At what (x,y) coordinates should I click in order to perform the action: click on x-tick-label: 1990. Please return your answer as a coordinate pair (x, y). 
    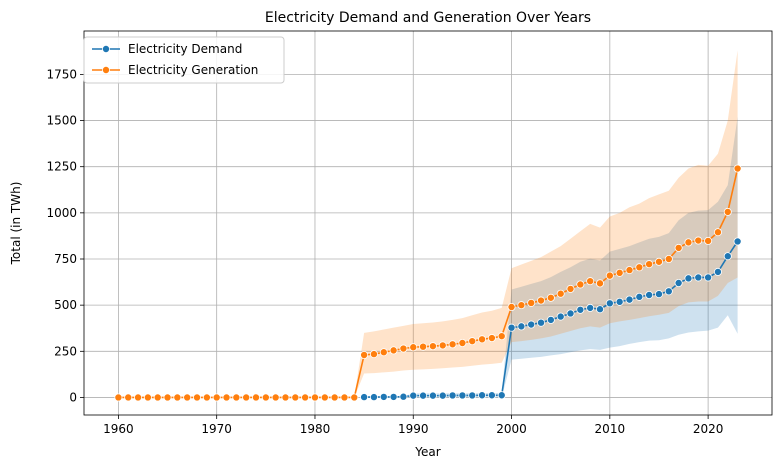
    Looking at the image, I should click on (413, 429).